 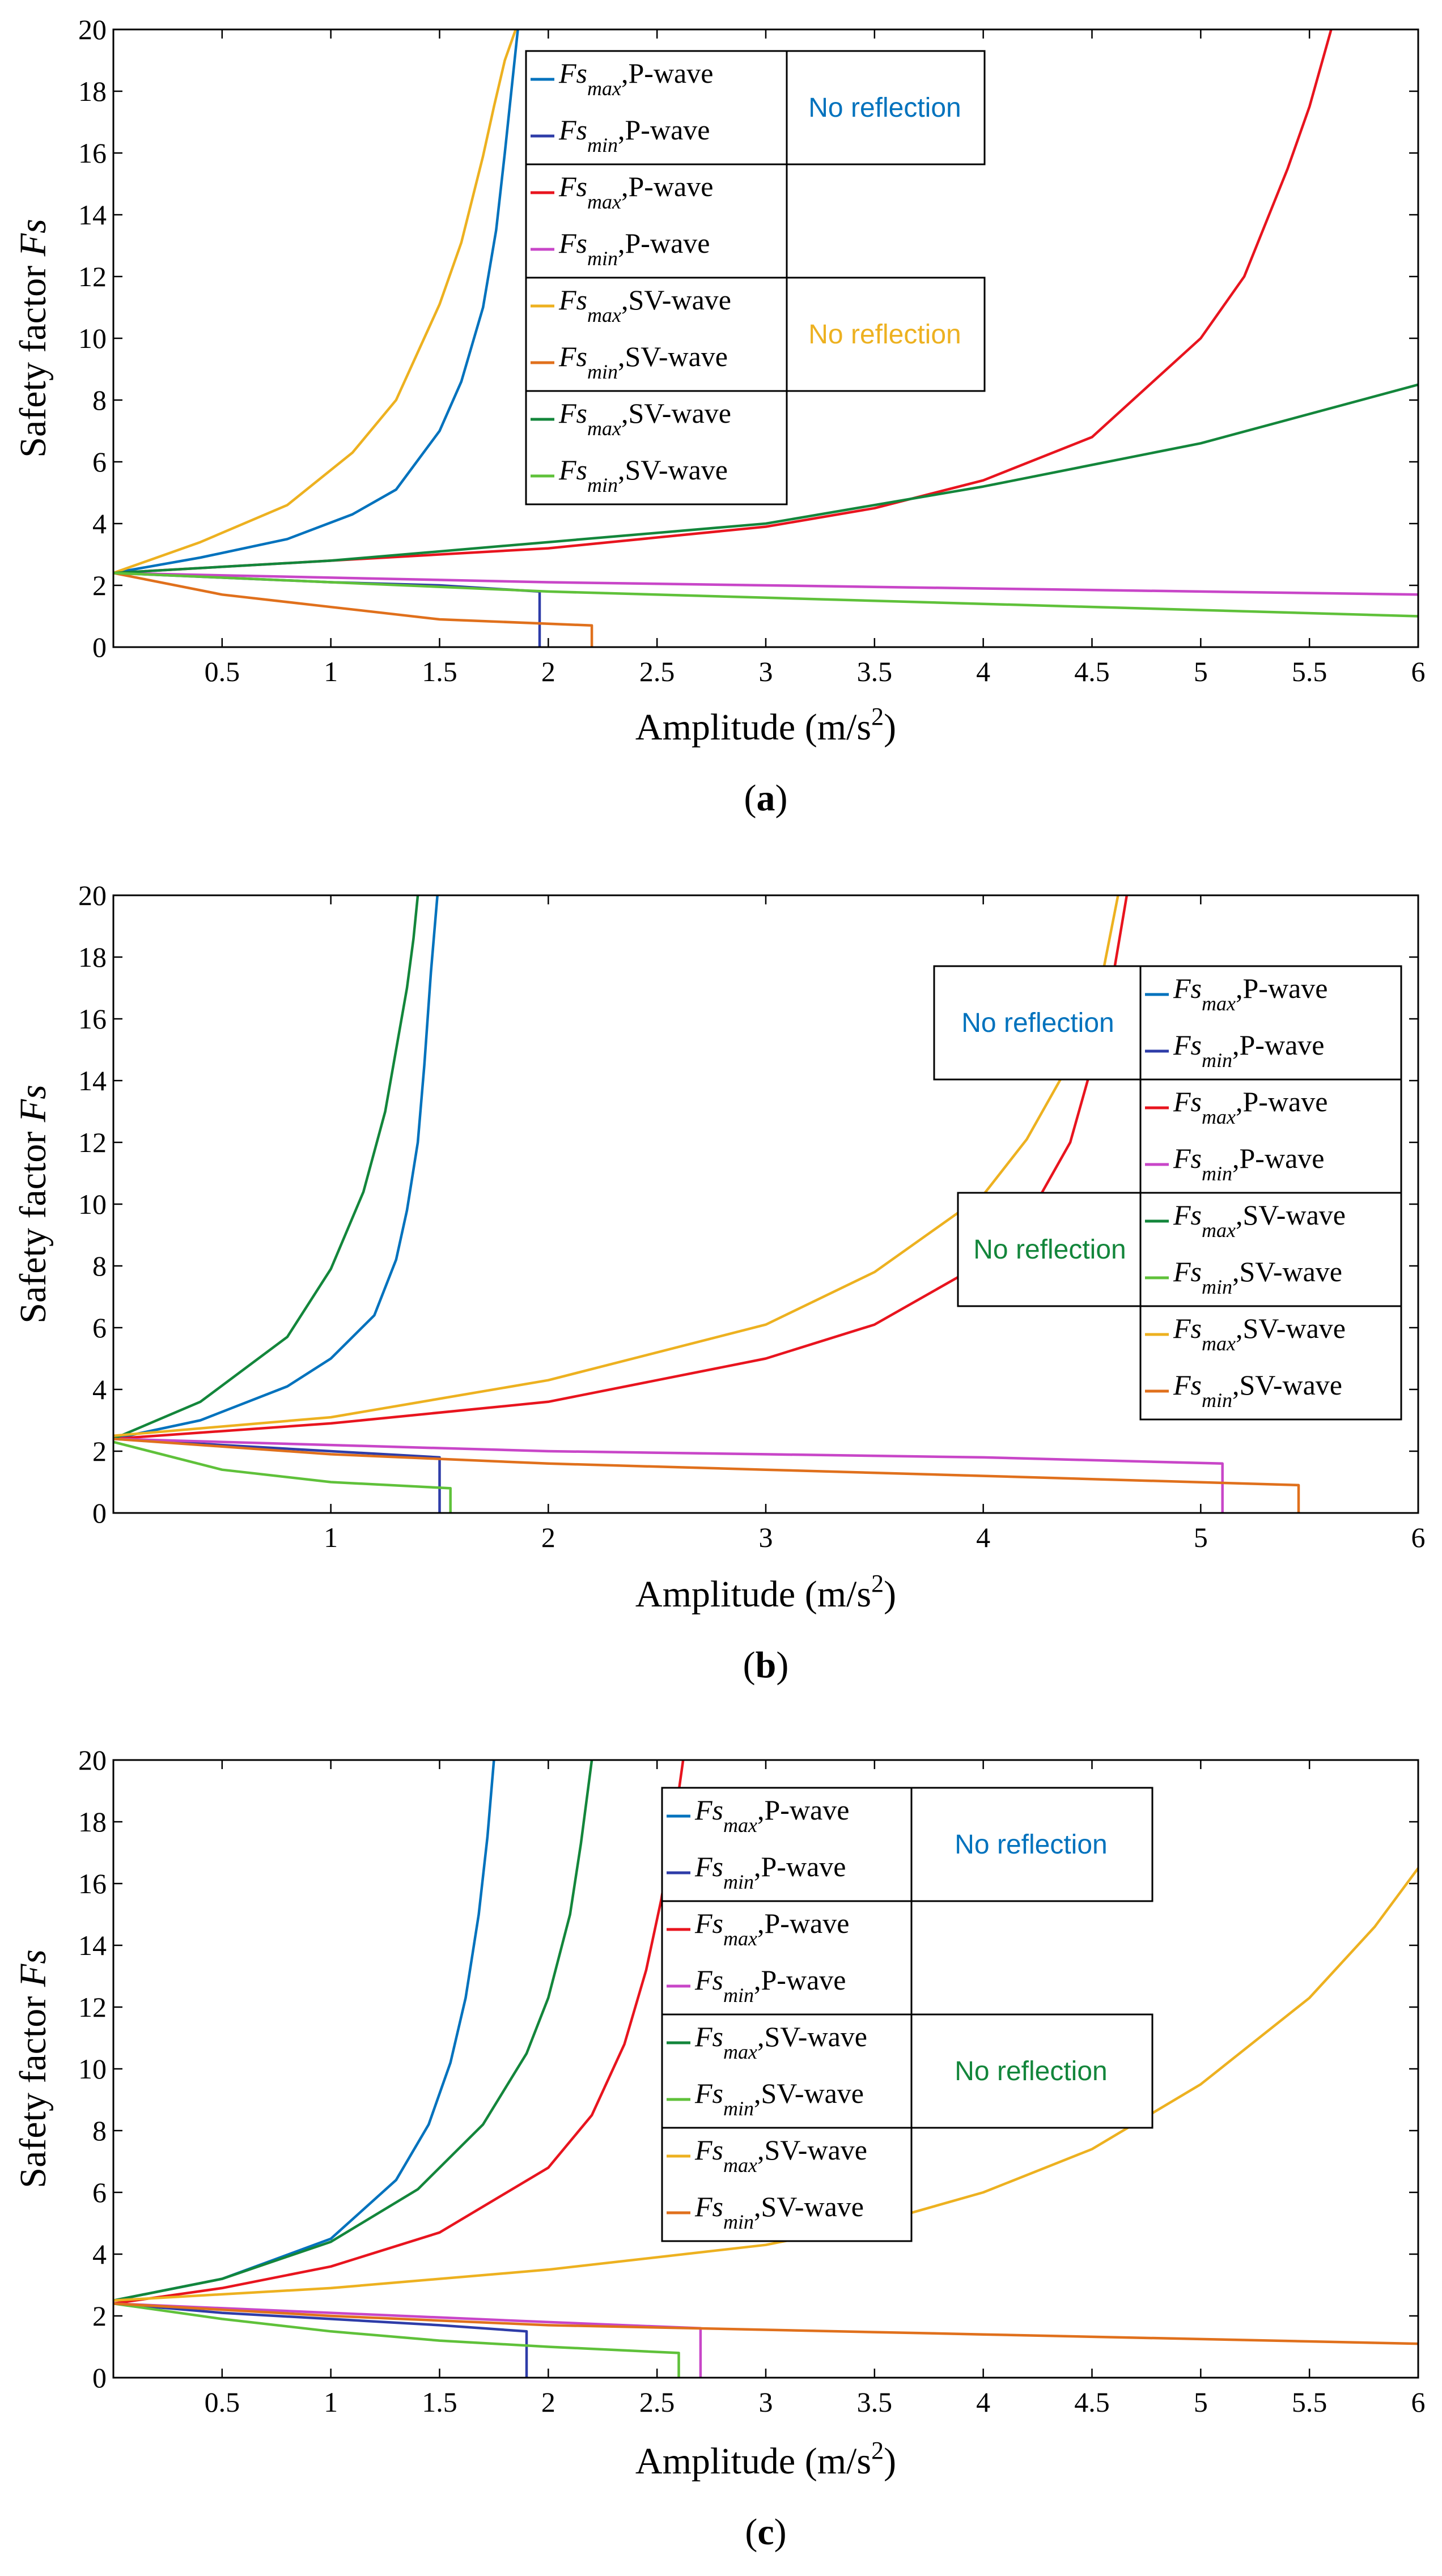 I want to click on x-tick-label: 6, so click(x=1418, y=1537).